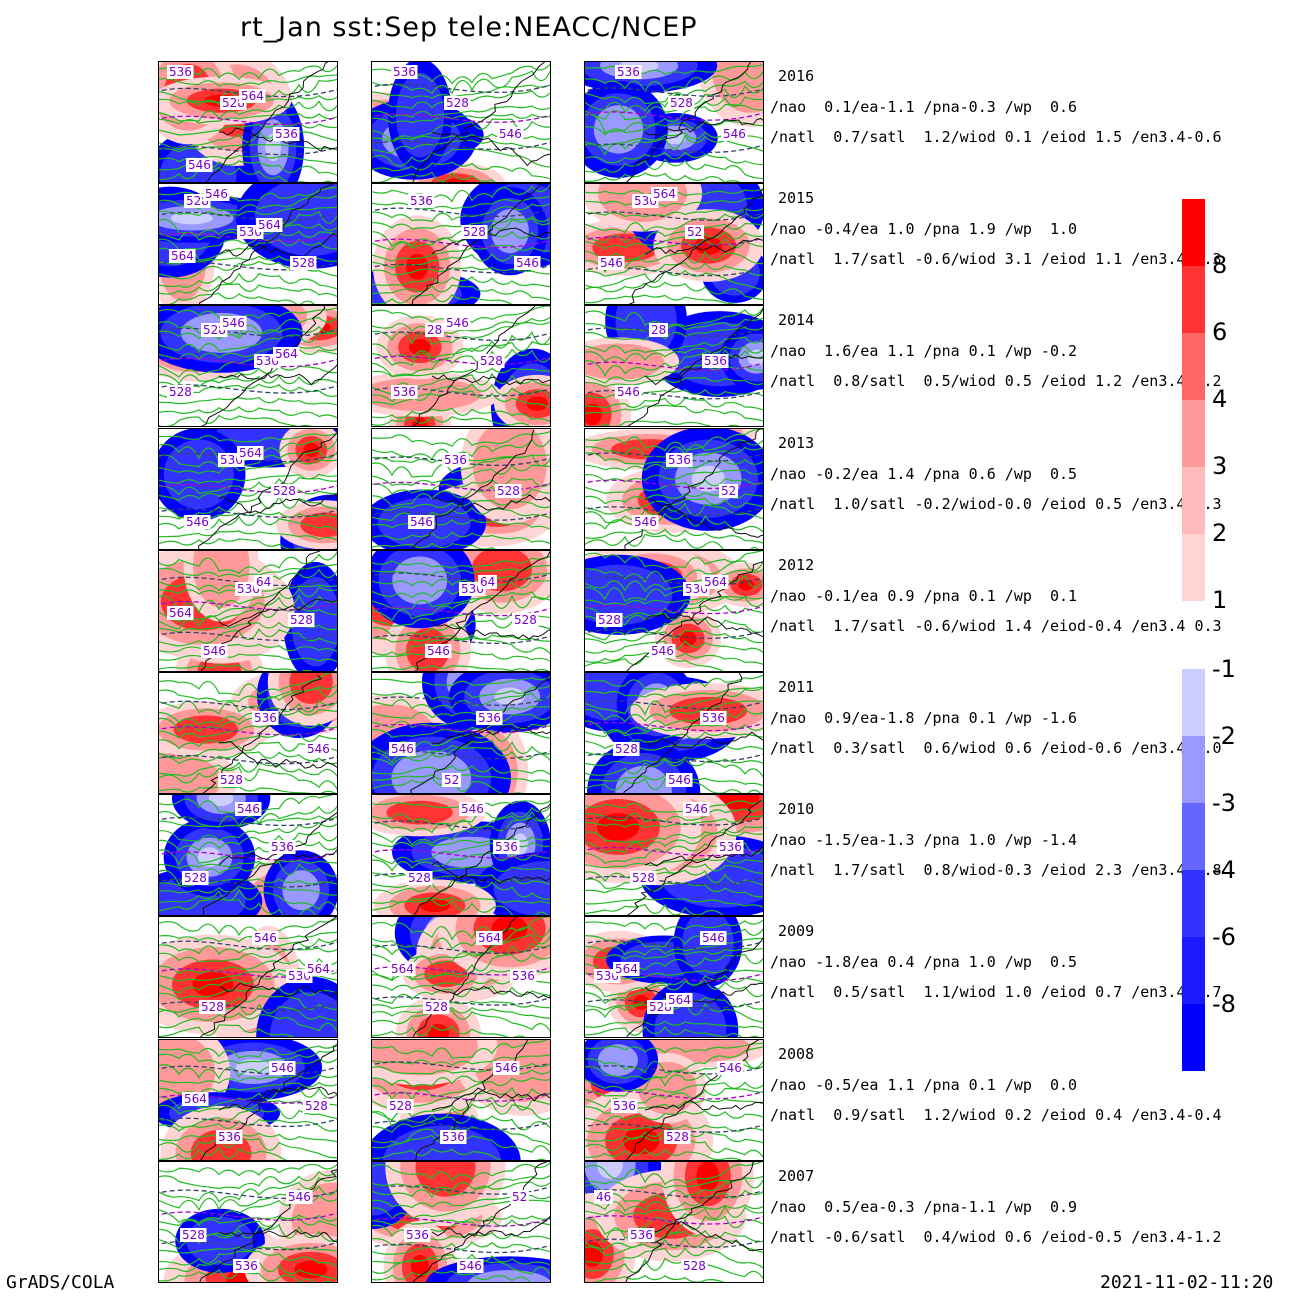 The image size is (1300, 1300). Describe the element at coordinates (1224, 937) in the screenshot. I see `colorbar-label: -6` at that location.